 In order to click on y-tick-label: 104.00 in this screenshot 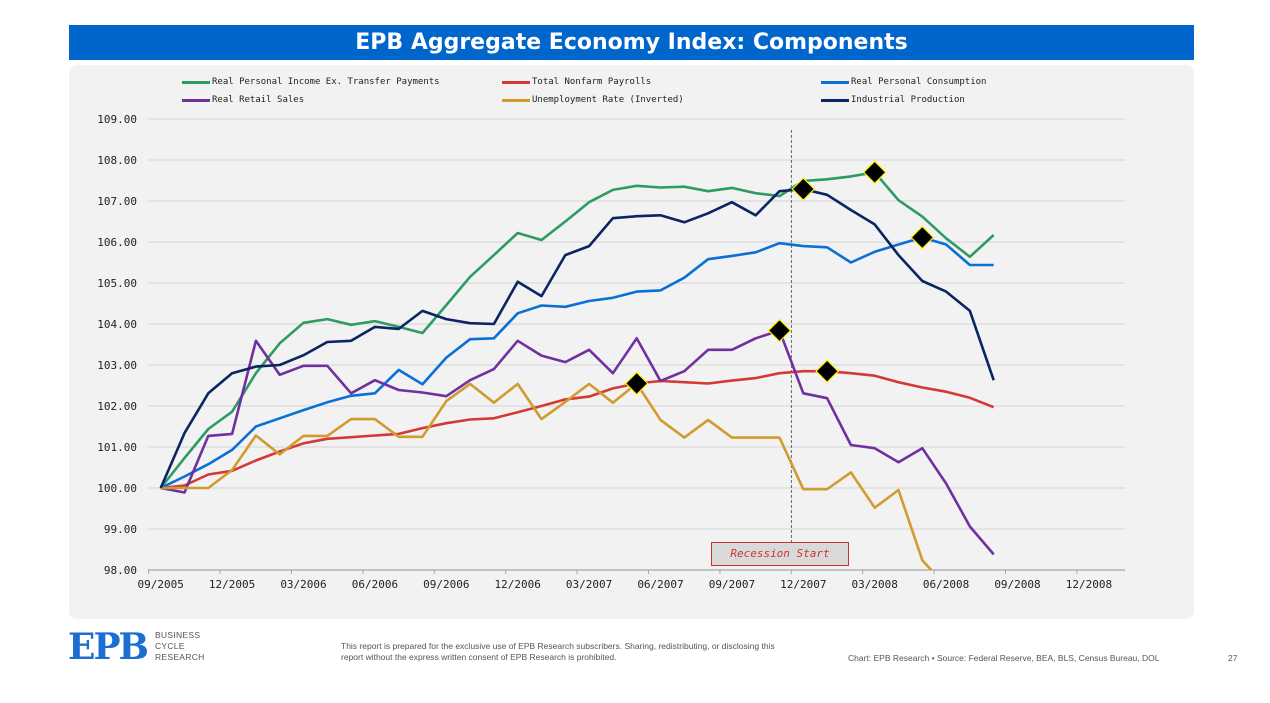, I will do `click(117, 324)`.